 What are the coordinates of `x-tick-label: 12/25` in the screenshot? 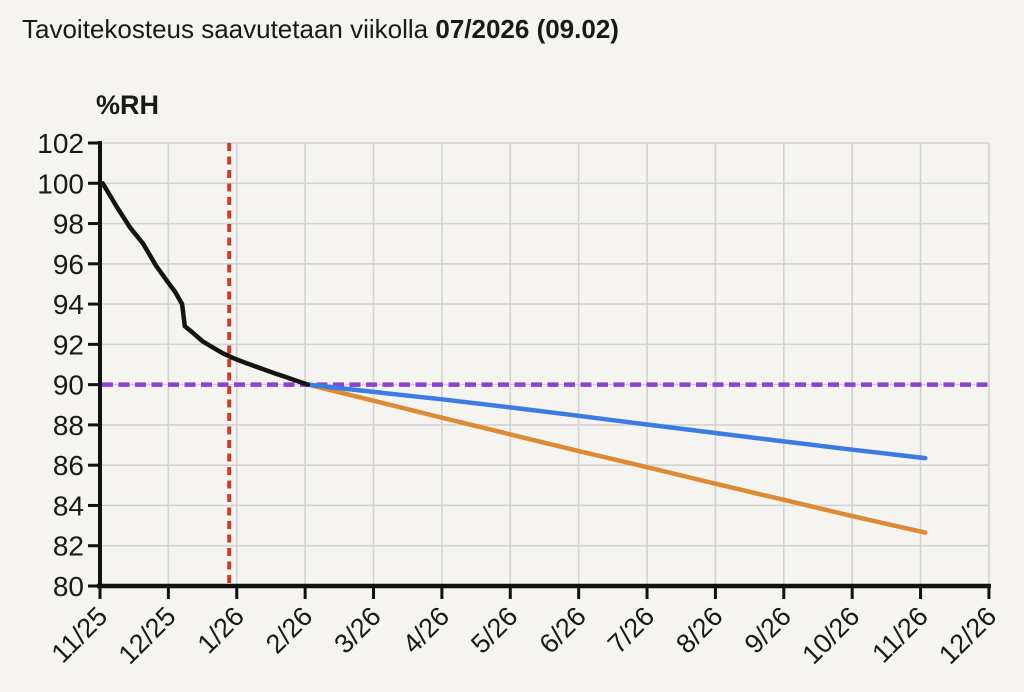 It's located at (147, 635).